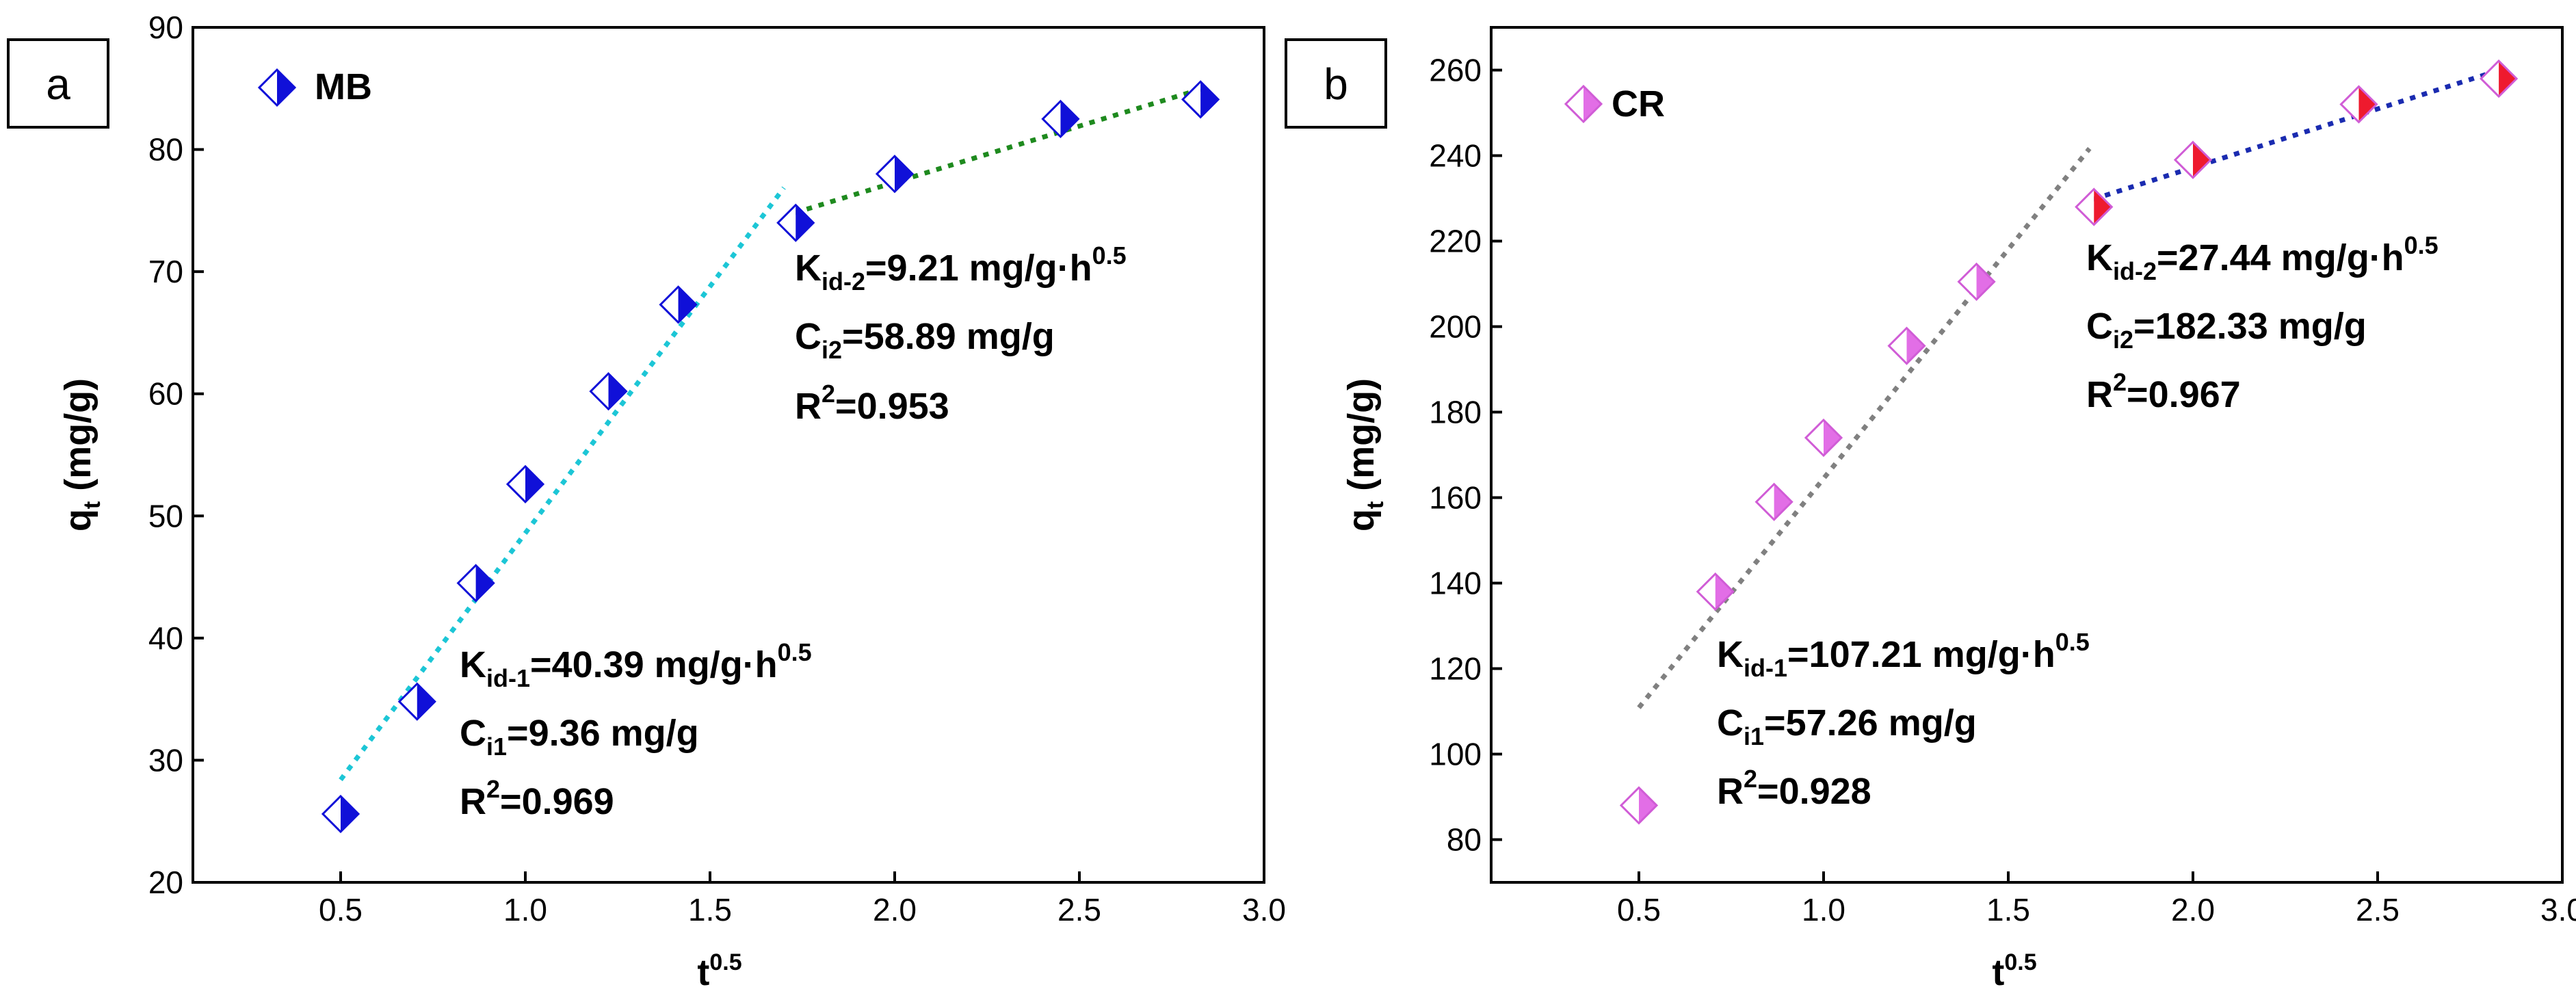 This screenshot has height=1000, width=2576. Describe the element at coordinates (710, 910) in the screenshot. I see `panel-a-x-tick-label: 1.5` at that location.